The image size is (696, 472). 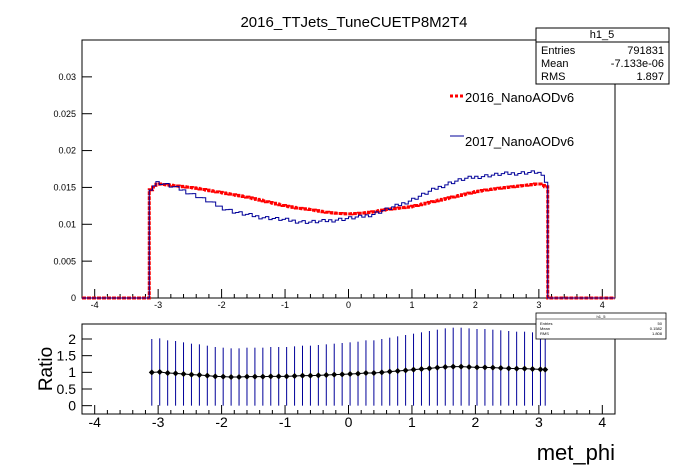 I want to click on top-x-tick-label: 1, so click(x=411, y=305).